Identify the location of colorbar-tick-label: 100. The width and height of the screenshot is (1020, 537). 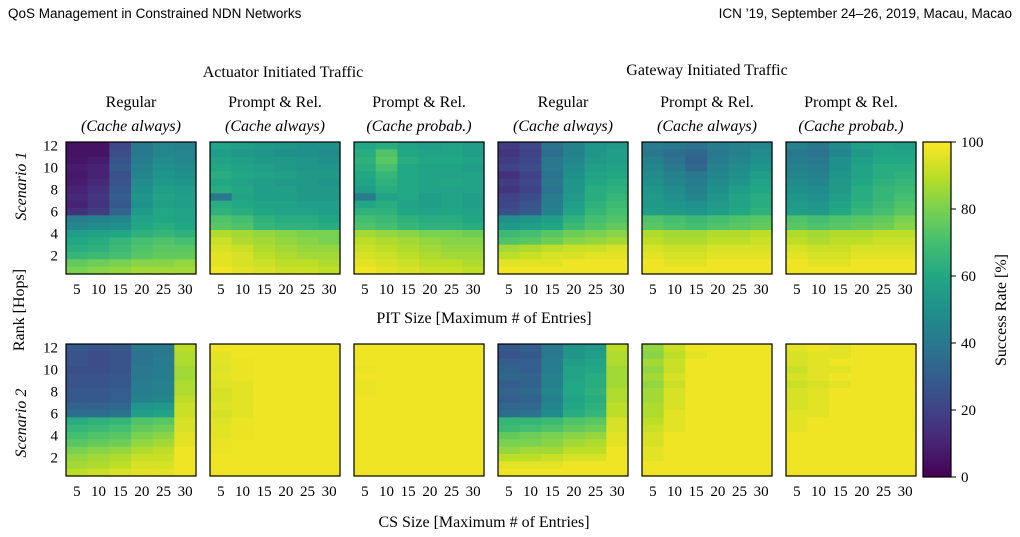
(972, 143).